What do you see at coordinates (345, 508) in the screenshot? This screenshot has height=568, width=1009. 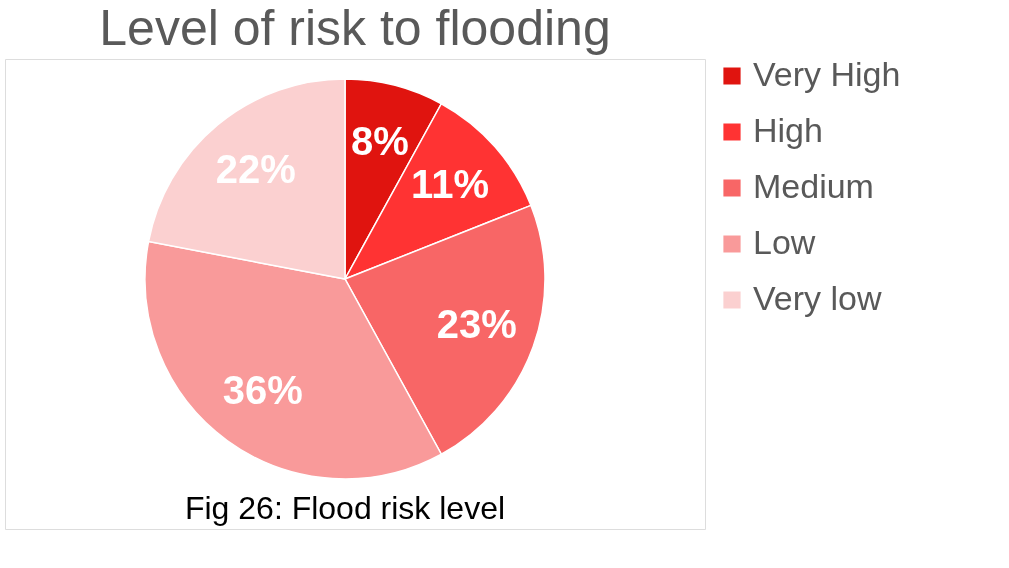 I see `caption: Fig 26: Flood risk level` at bounding box center [345, 508].